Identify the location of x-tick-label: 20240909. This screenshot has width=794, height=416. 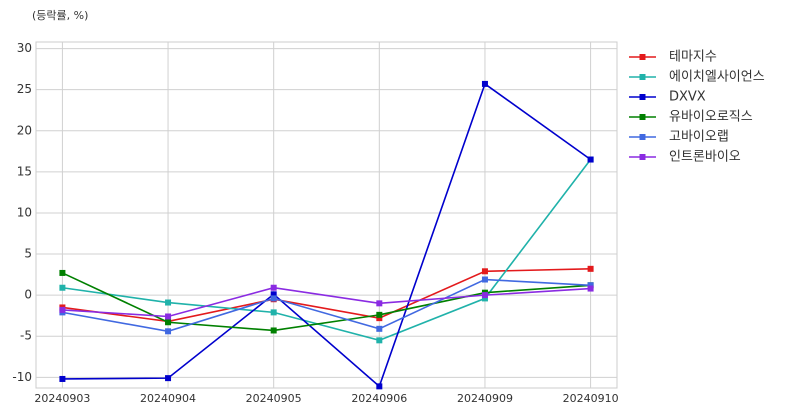
(485, 398).